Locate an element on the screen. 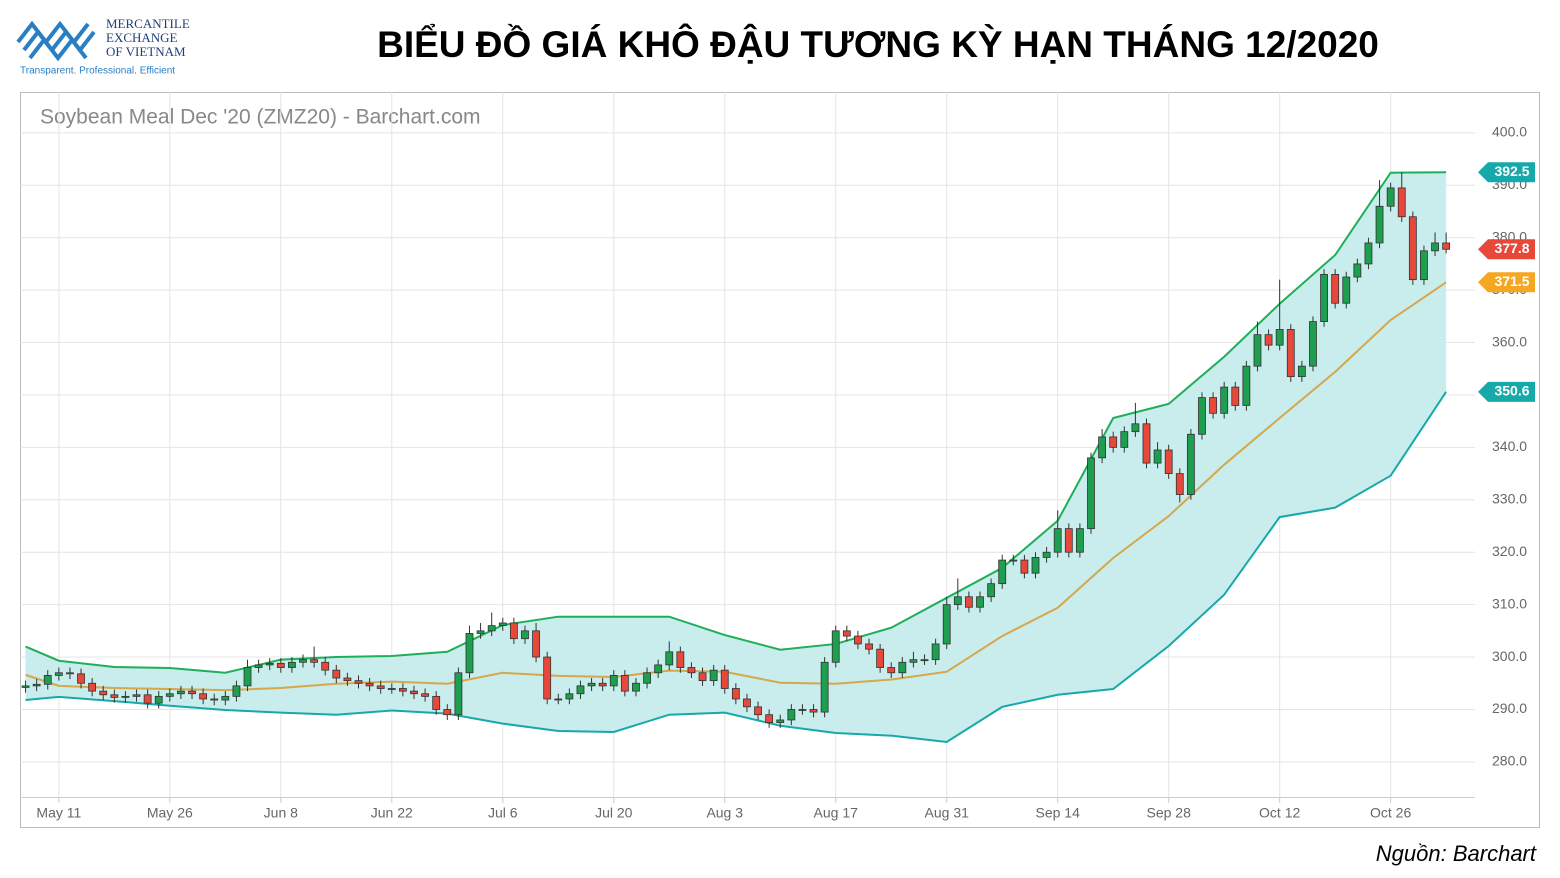 The image size is (1560, 878). y-tick-label: 310.0 is located at coordinates (1509, 603).